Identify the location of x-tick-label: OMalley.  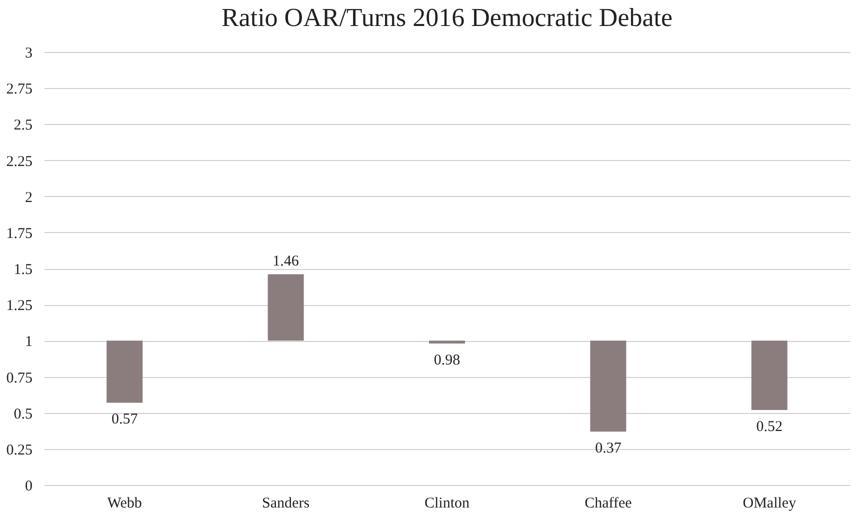
(769, 504).